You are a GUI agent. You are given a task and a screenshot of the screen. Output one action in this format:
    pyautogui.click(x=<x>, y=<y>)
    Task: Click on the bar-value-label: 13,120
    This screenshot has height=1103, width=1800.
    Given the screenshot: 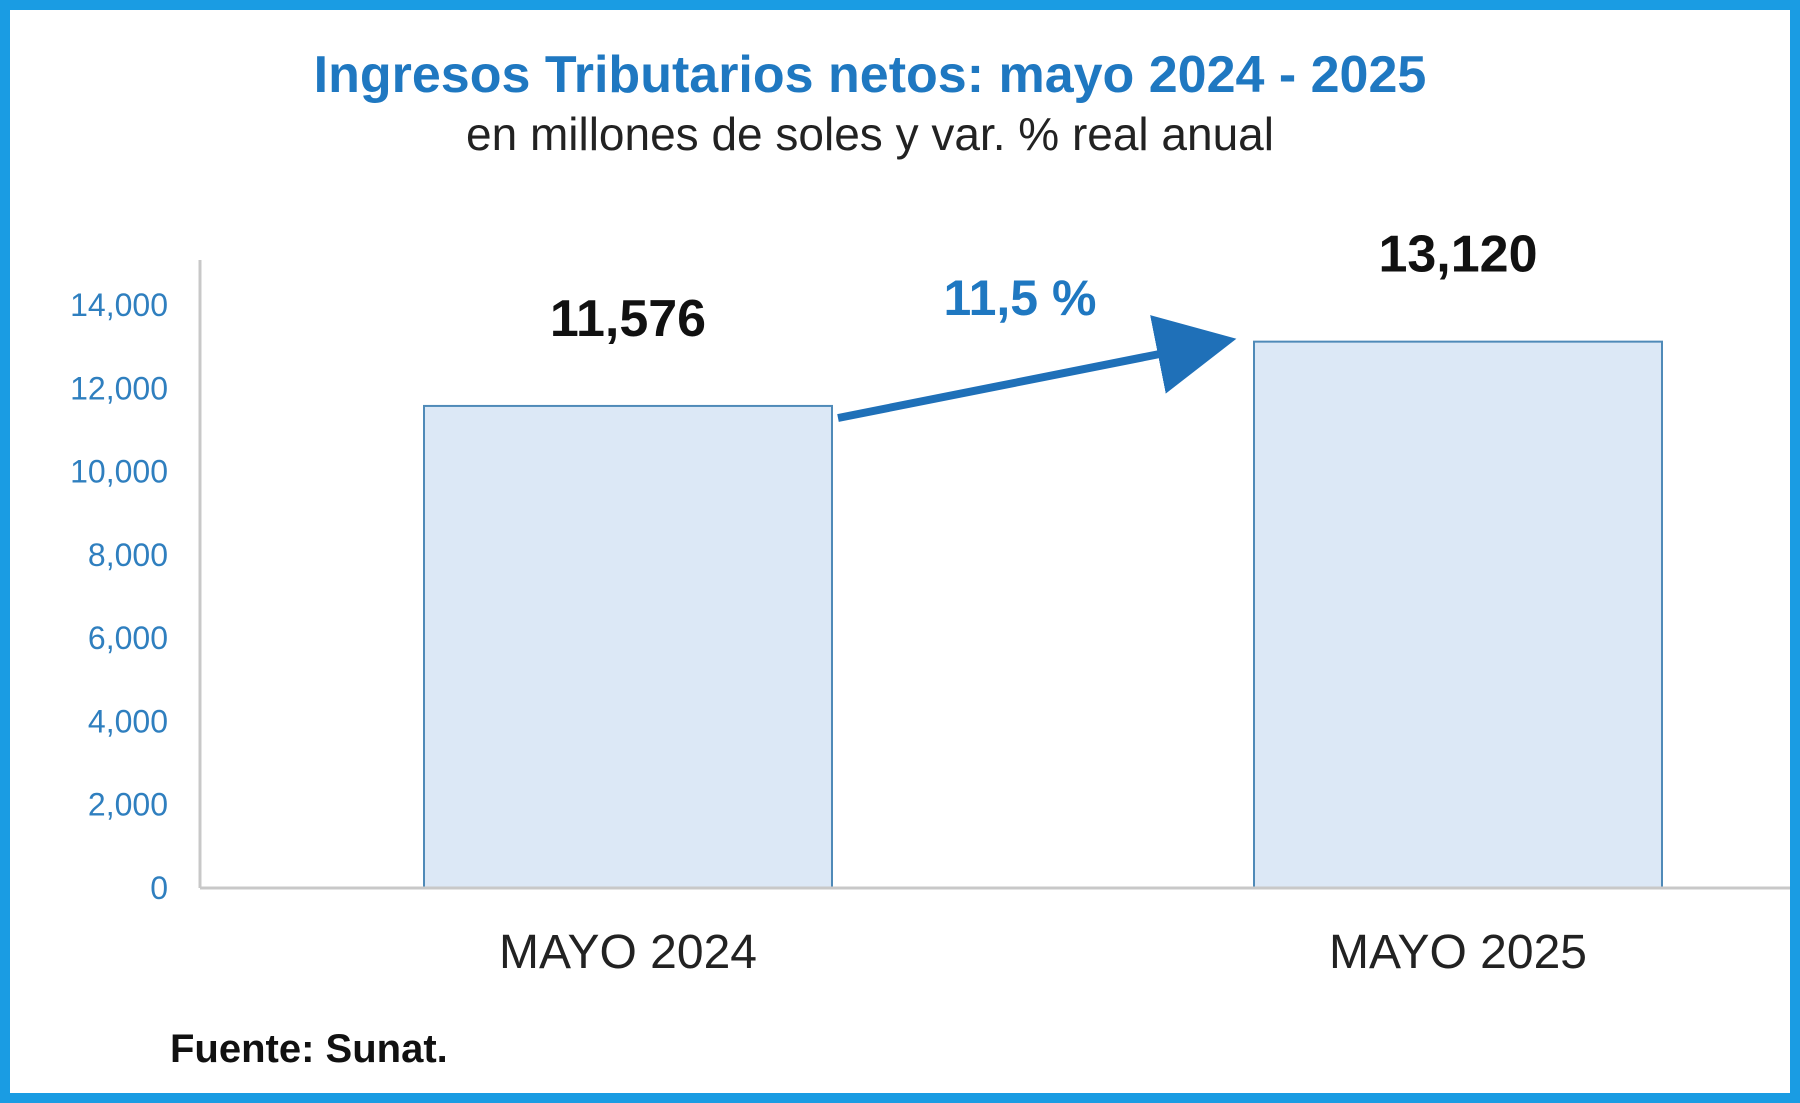 What is the action you would take?
    pyautogui.click(x=1457, y=255)
    